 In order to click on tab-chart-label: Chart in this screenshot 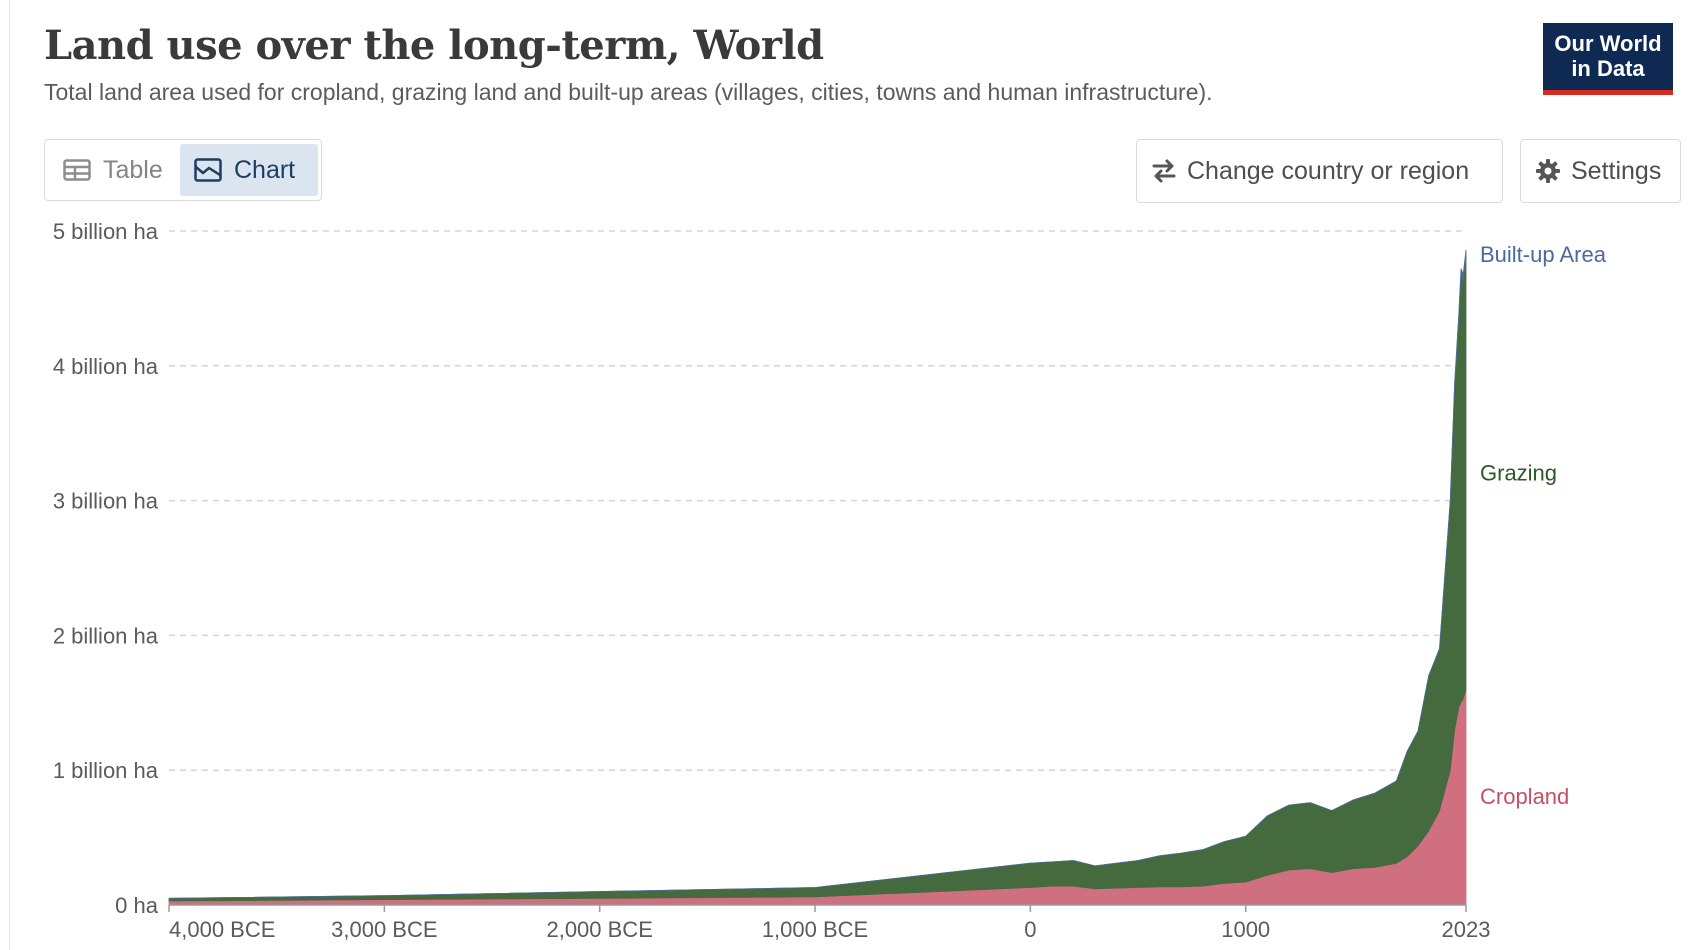, I will do `click(265, 169)`.